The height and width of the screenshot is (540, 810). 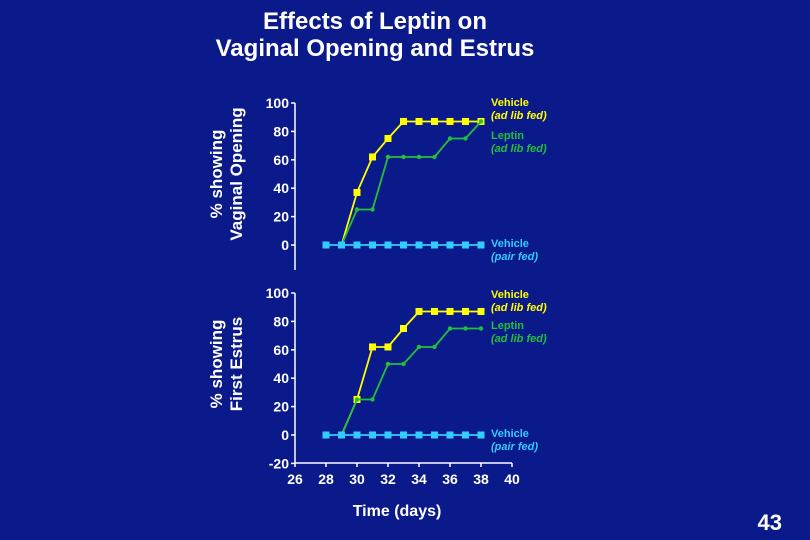 What do you see at coordinates (481, 479) in the screenshot?
I see `x-tick-label: 38` at bounding box center [481, 479].